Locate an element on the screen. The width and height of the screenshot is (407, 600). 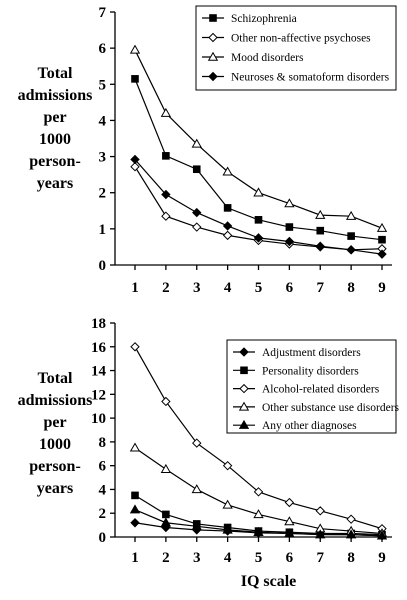
legend-item: Other substance use disorders is located at coordinates (316, 407).